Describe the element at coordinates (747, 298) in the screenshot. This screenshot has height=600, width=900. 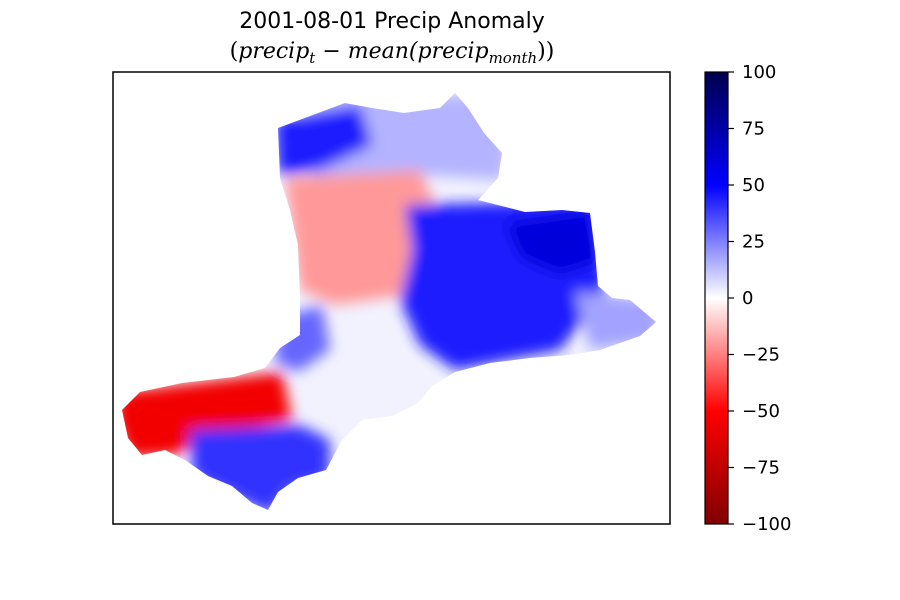
I see `colorbar-tick-label: 0` at that location.